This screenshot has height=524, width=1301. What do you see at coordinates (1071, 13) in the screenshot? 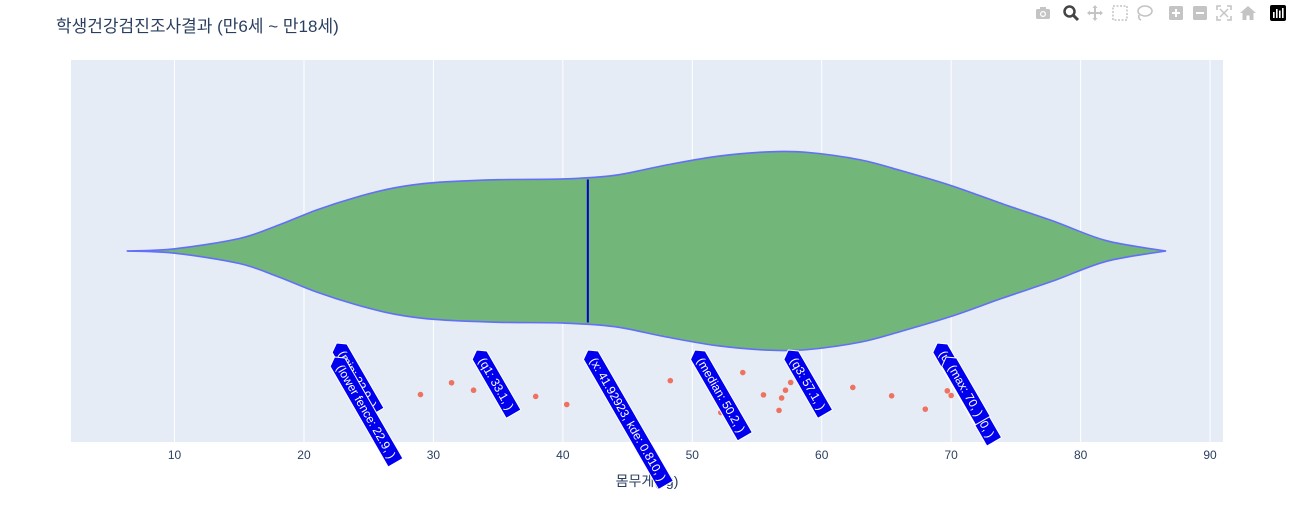
I see `zoom-icon` at bounding box center [1071, 13].